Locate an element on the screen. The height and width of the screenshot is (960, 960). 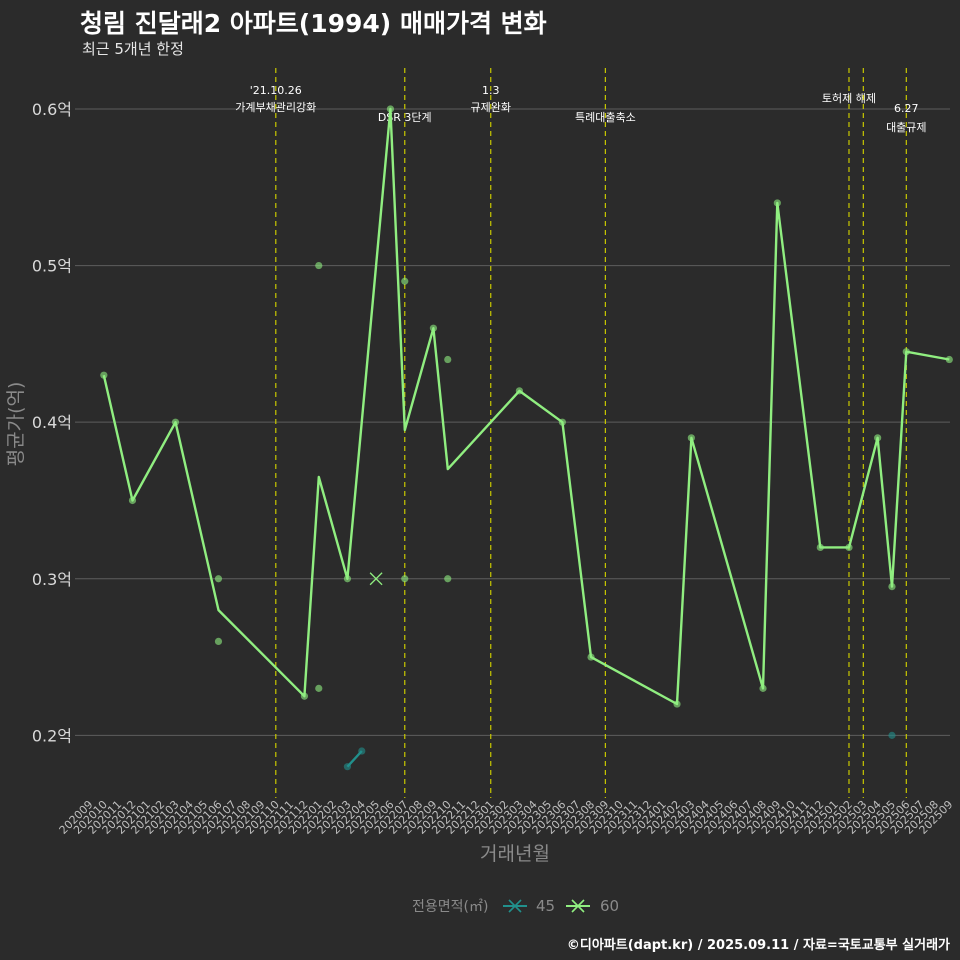
event-label: 대출규제 is located at coordinates (906, 127).